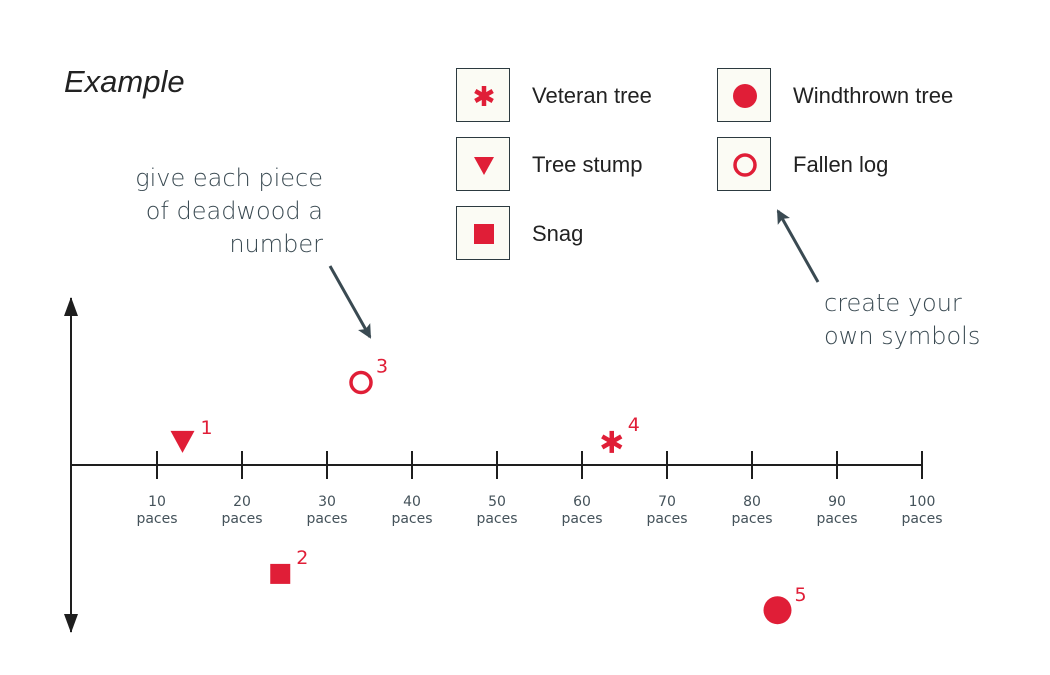 The image size is (1050, 675). What do you see at coordinates (873, 95) in the screenshot?
I see `legend-label-windthrown-tree: Windthrown tree` at bounding box center [873, 95].